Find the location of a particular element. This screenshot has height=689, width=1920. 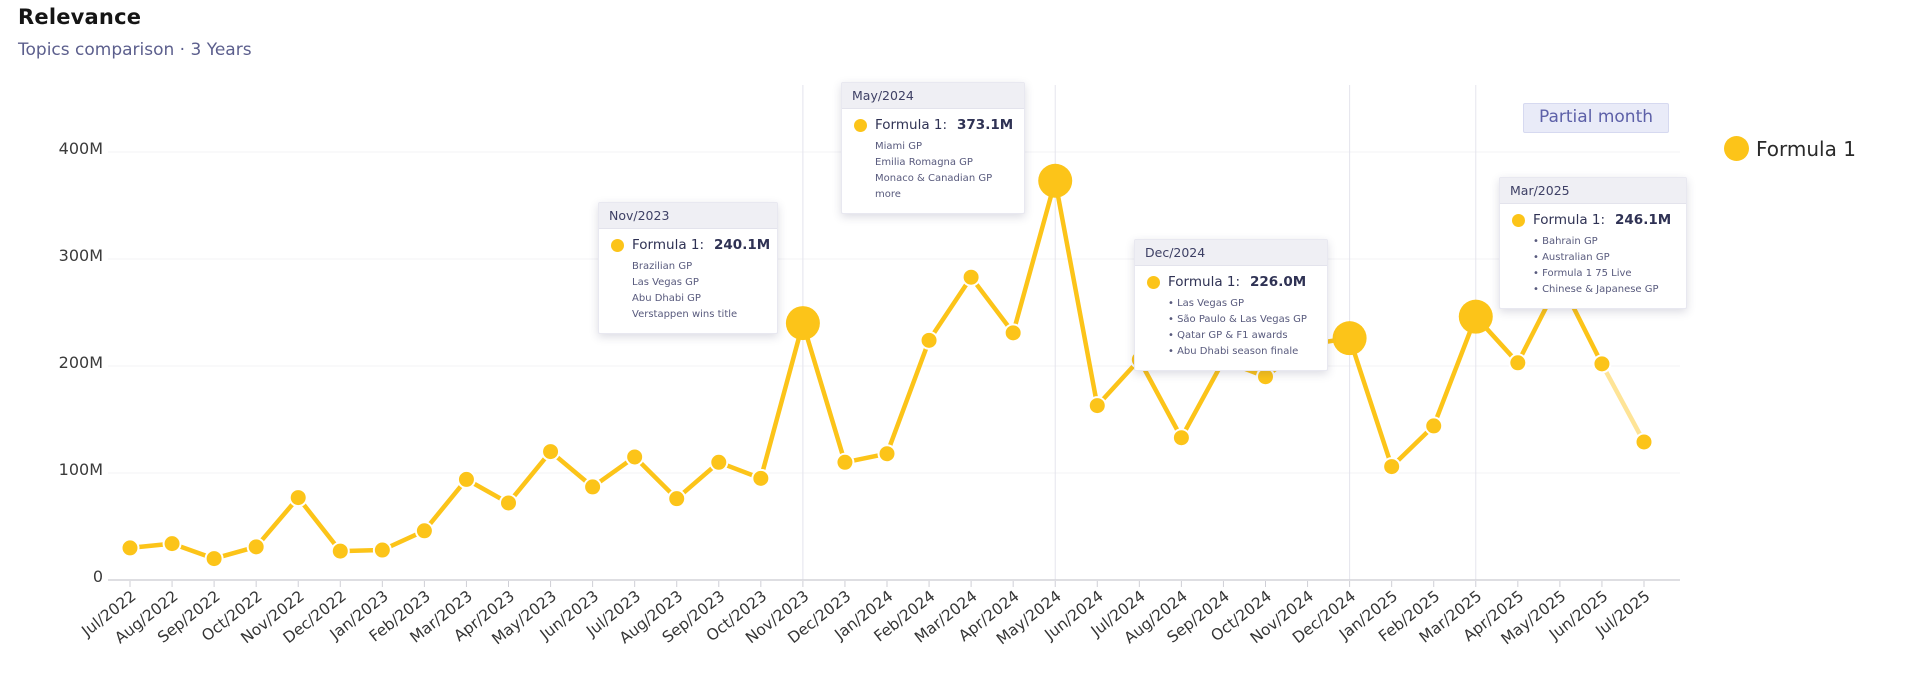

legend-label: Formula 1 is located at coordinates (1806, 148).